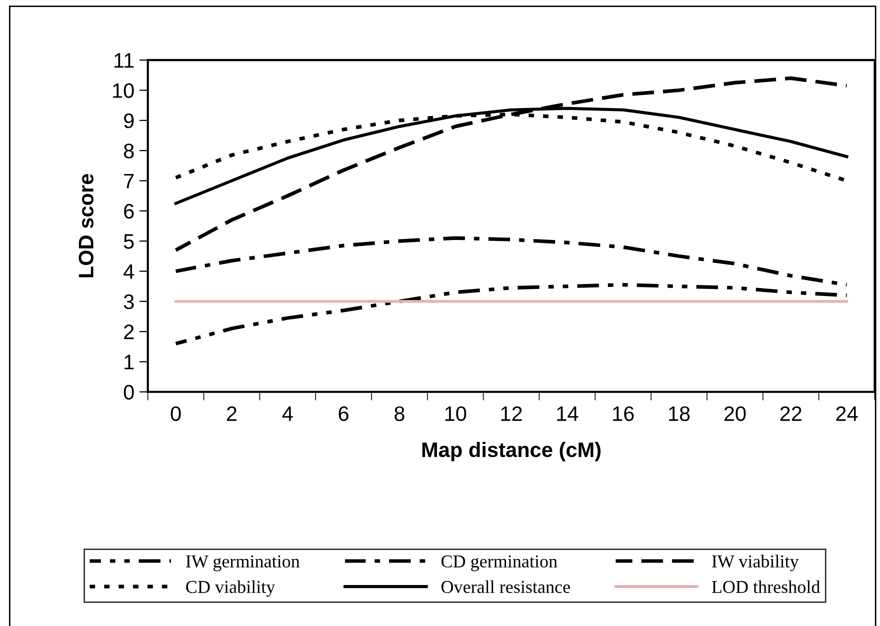 This screenshot has width=880, height=626. I want to click on x-tick-label: 20, so click(735, 414).